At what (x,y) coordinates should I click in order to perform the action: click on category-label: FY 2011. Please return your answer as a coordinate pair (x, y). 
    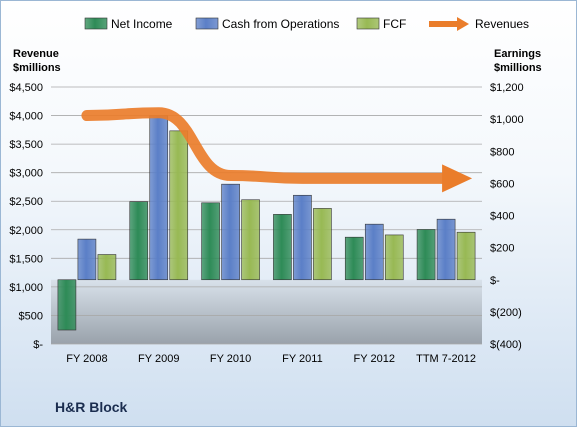
    Looking at the image, I should click on (302, 359).